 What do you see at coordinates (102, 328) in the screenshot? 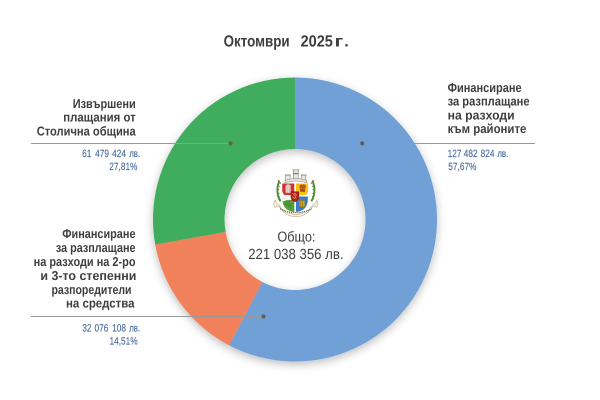
I see `svg-text: 076` at bounding box center [102, 328].